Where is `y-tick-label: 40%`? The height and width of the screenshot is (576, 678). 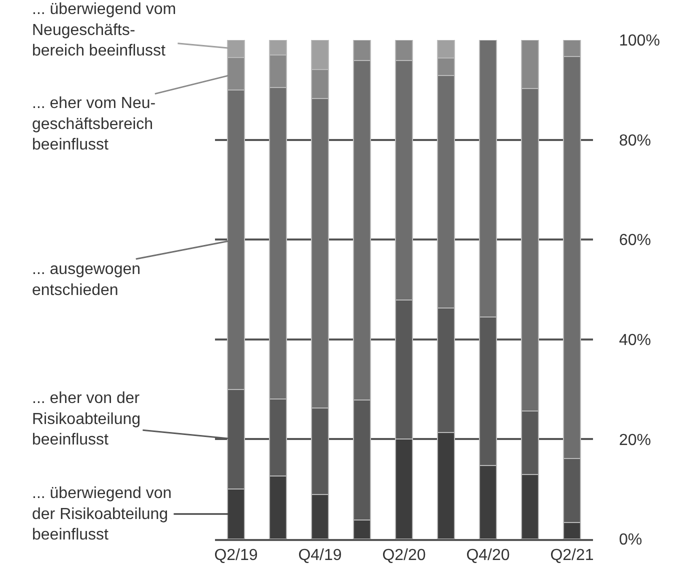
y-tick-label: 40% is located at coordinates (635, 340).